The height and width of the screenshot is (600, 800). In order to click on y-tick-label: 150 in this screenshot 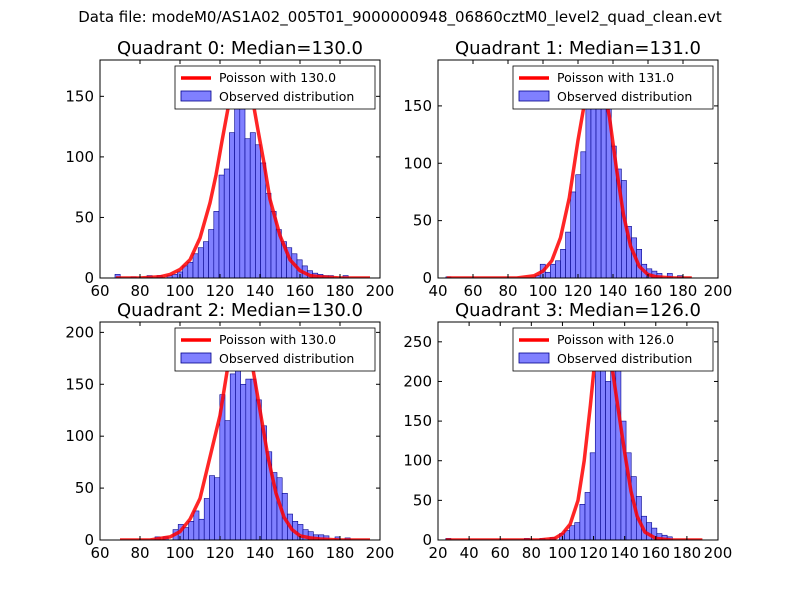, I will do `click(417, 421)`.